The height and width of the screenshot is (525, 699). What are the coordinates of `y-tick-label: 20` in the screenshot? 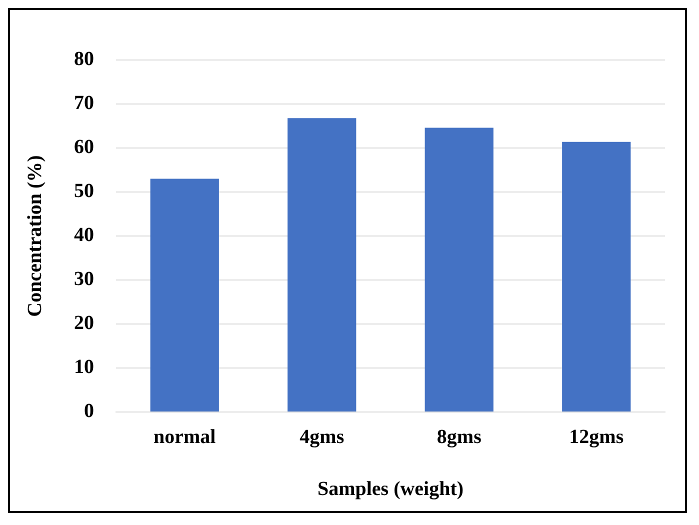 It's located at (84, 323).